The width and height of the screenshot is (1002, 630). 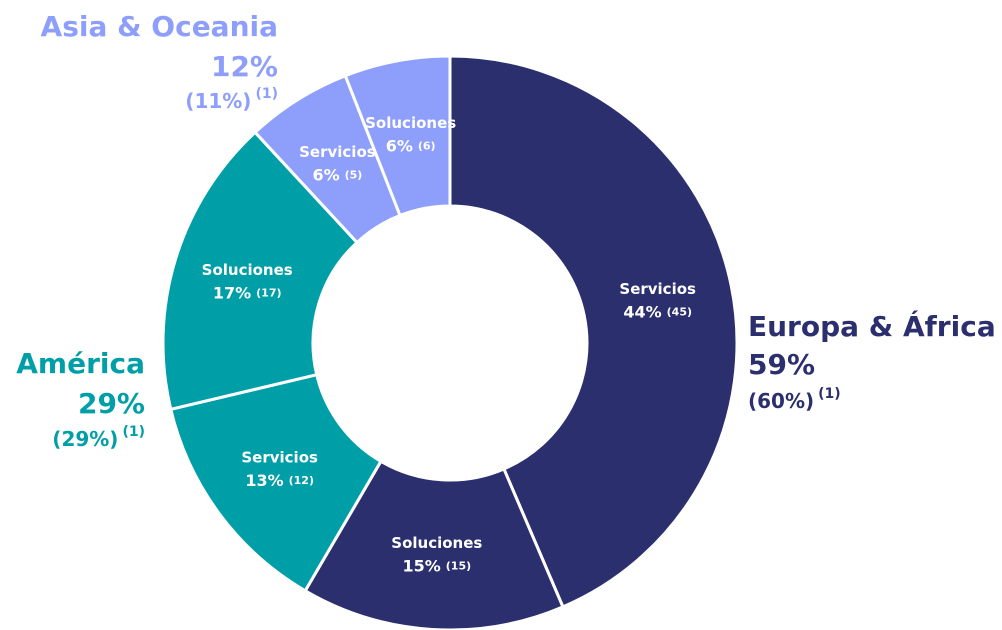 What do you see at coordinates (872, 326) in the screenshot?
I see `group-name: Europa & África` at bounding box center [872, 326].